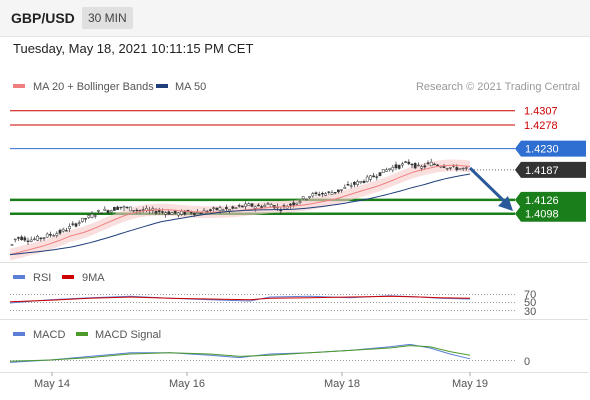 This screenshot has width=590, height=400. I want to click on level-label: 1.4307, so click(541, 112).